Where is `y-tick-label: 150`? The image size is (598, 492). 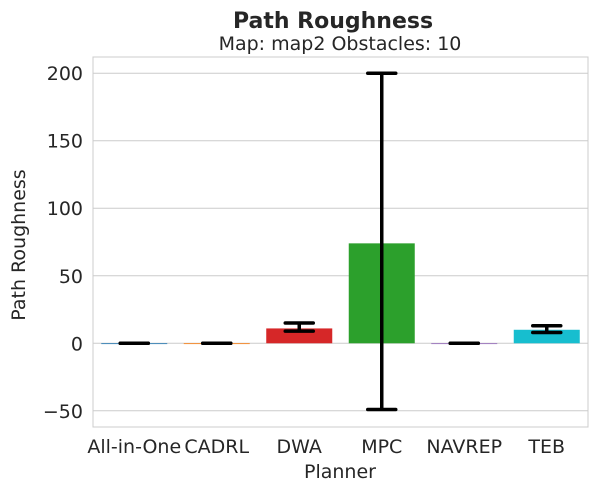
y-tick-label: 150 is located at coordinates (65, 142).